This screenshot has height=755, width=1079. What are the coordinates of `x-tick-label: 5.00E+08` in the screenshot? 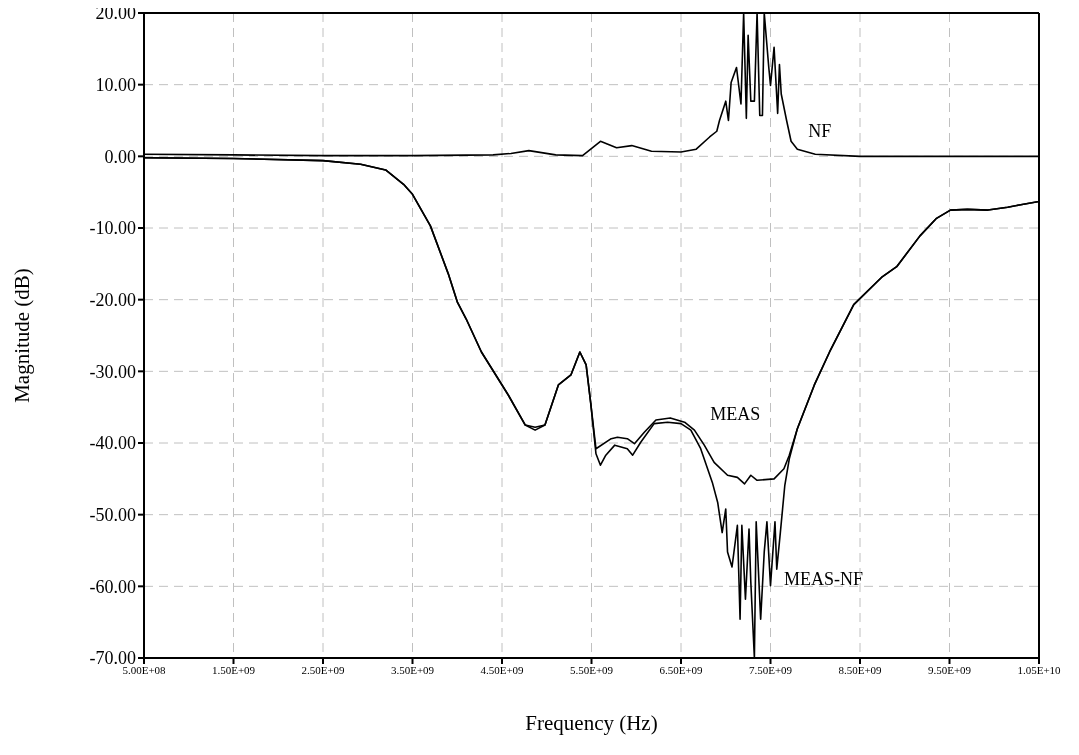 It's located at (144, 669).